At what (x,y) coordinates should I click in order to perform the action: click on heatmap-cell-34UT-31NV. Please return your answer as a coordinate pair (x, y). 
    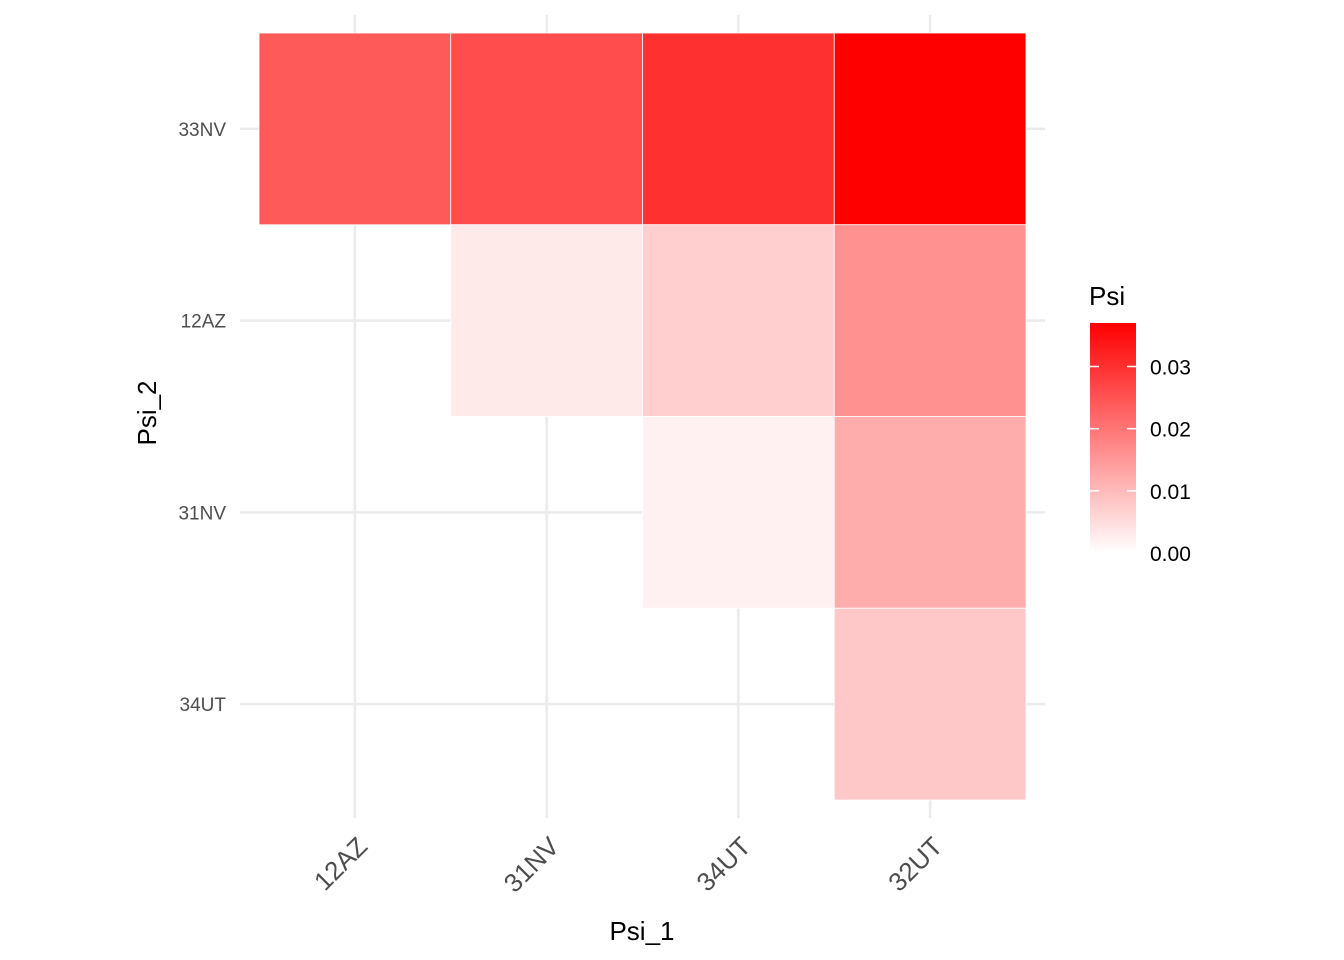
    Looking at the image, I should click on (738, 512).